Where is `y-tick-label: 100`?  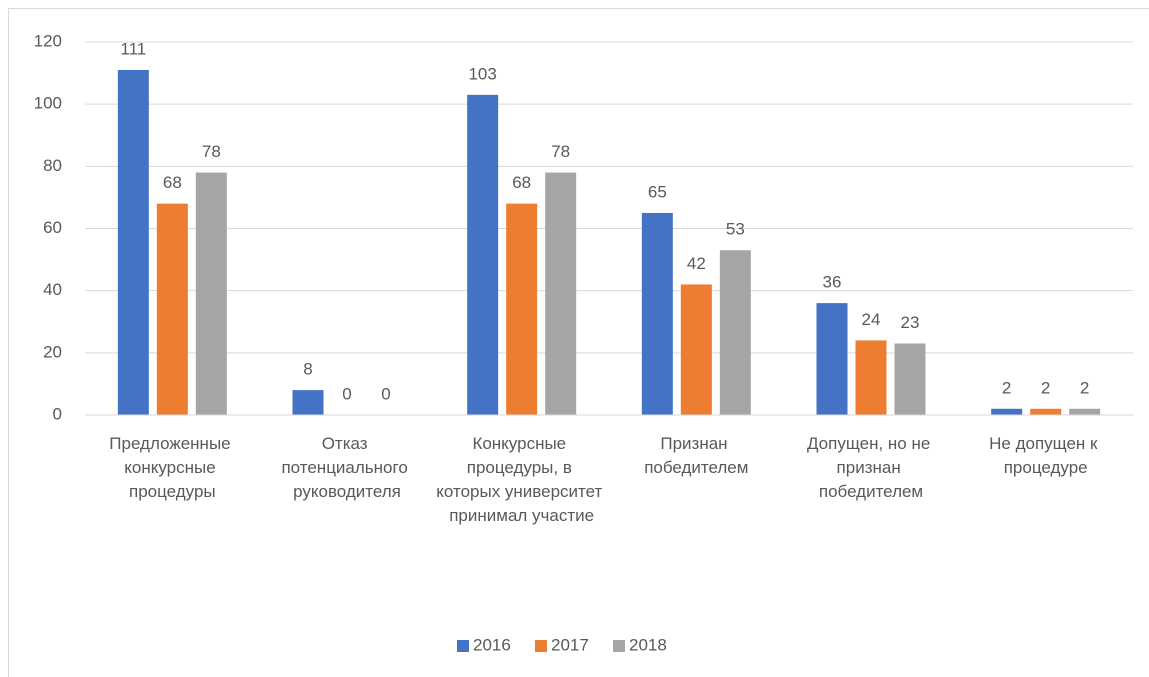
y-tick-label: 100 is located at coordinates (48, 103).